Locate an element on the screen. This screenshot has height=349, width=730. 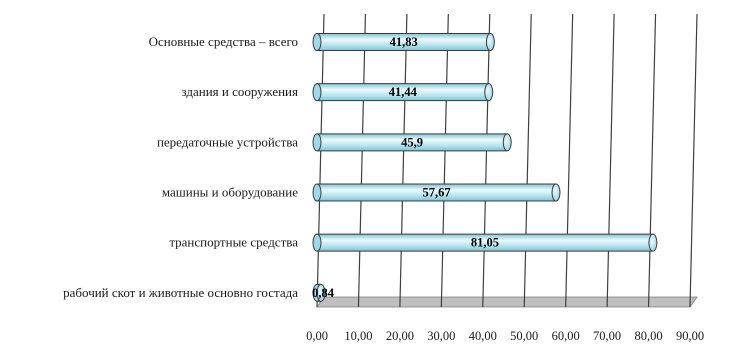
data-label: 81,05 is located at coordinates (485, 243).